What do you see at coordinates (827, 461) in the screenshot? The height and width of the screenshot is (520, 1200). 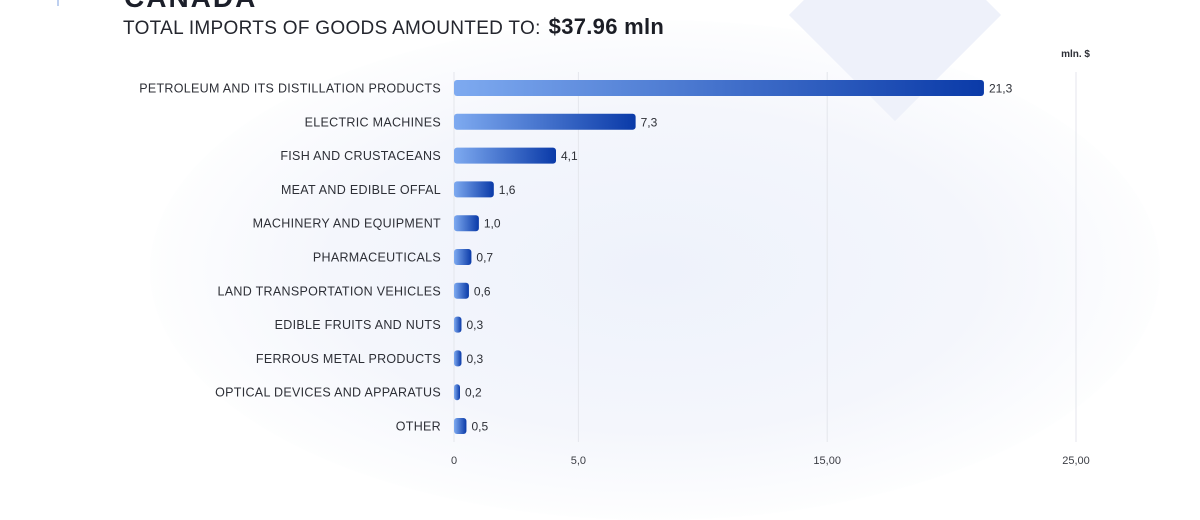 I see `x-tick-label: 15,00` at bounding box center [827, 461].